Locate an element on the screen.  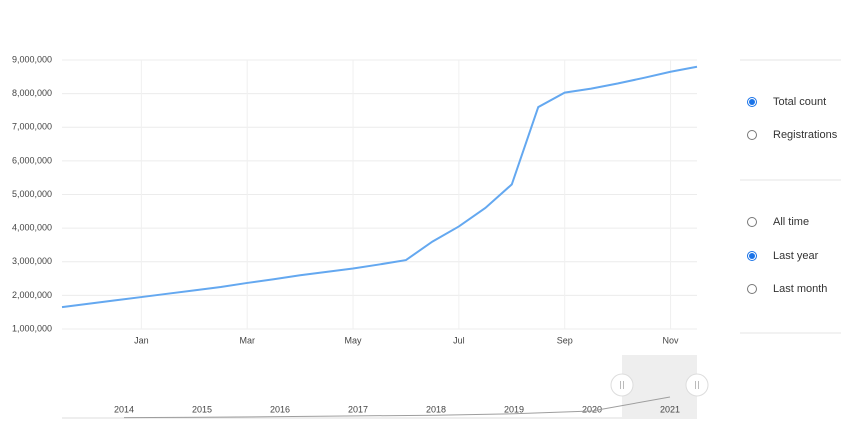
y-tick-label: 7,000,000 is located at coordinates (32, 127).